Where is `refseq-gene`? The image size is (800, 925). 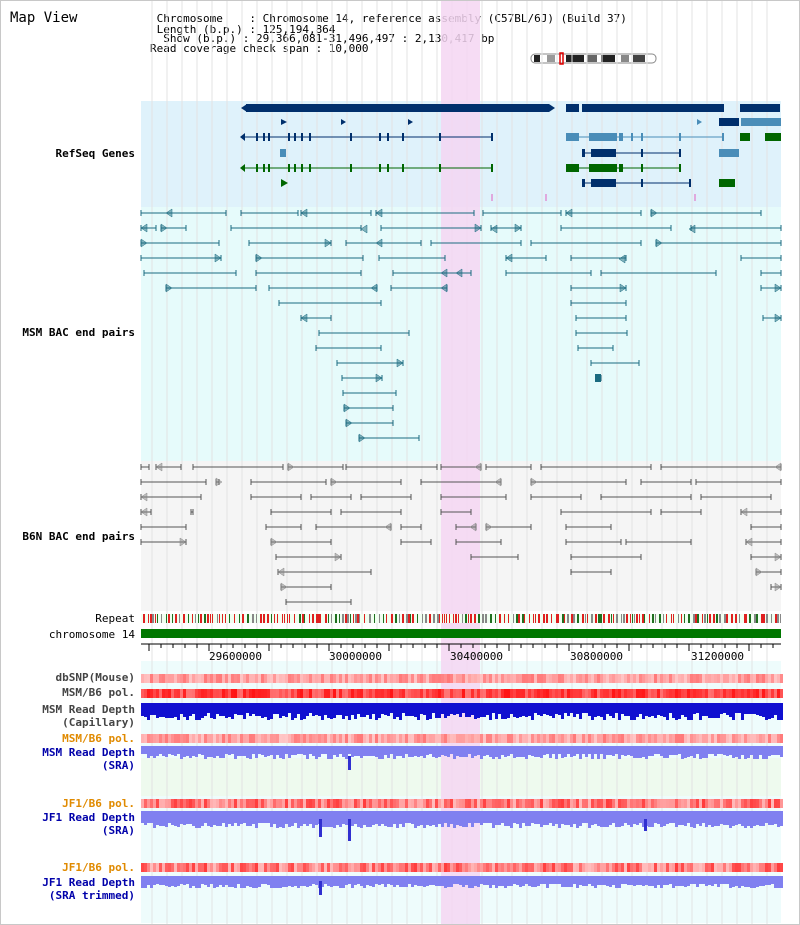
refseq-gene is located at coordinates (572, 108).